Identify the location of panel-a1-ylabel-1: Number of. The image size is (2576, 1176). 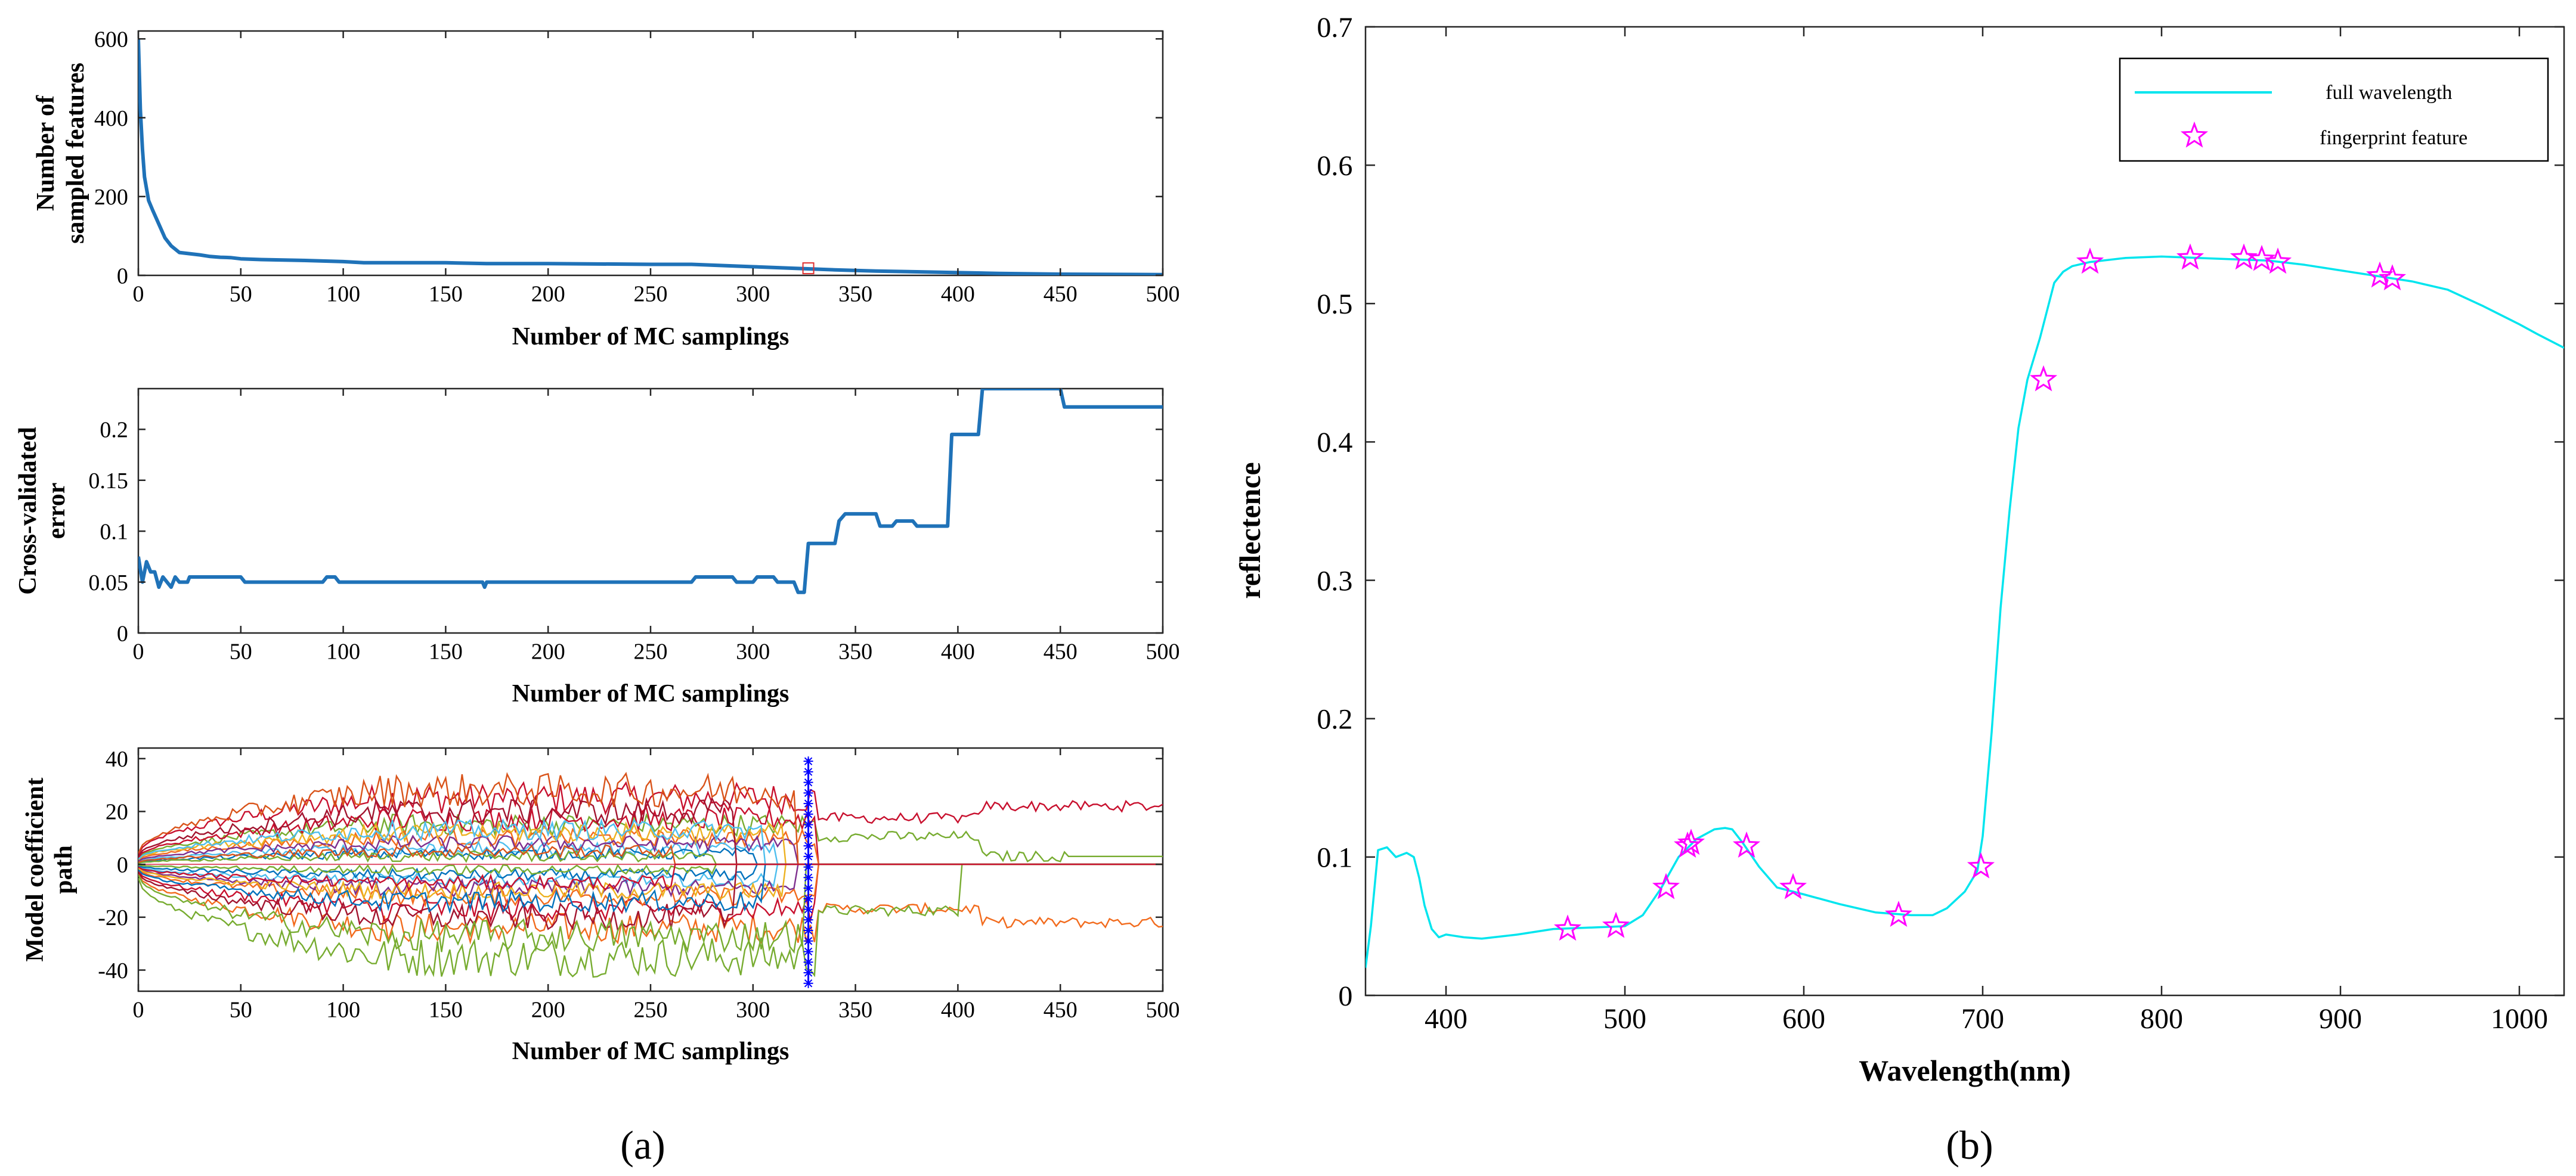
(46, 153).